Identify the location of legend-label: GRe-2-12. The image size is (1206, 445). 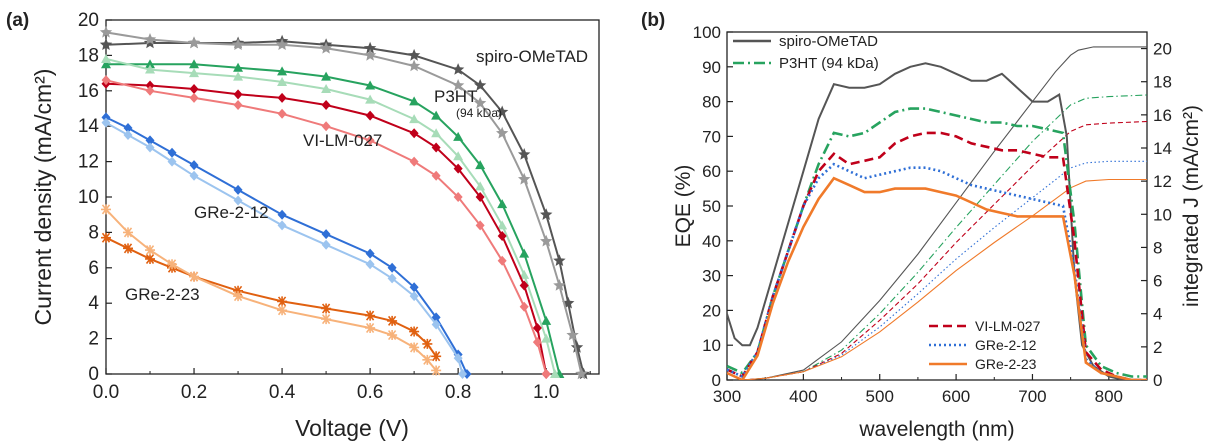
(1006, 345).